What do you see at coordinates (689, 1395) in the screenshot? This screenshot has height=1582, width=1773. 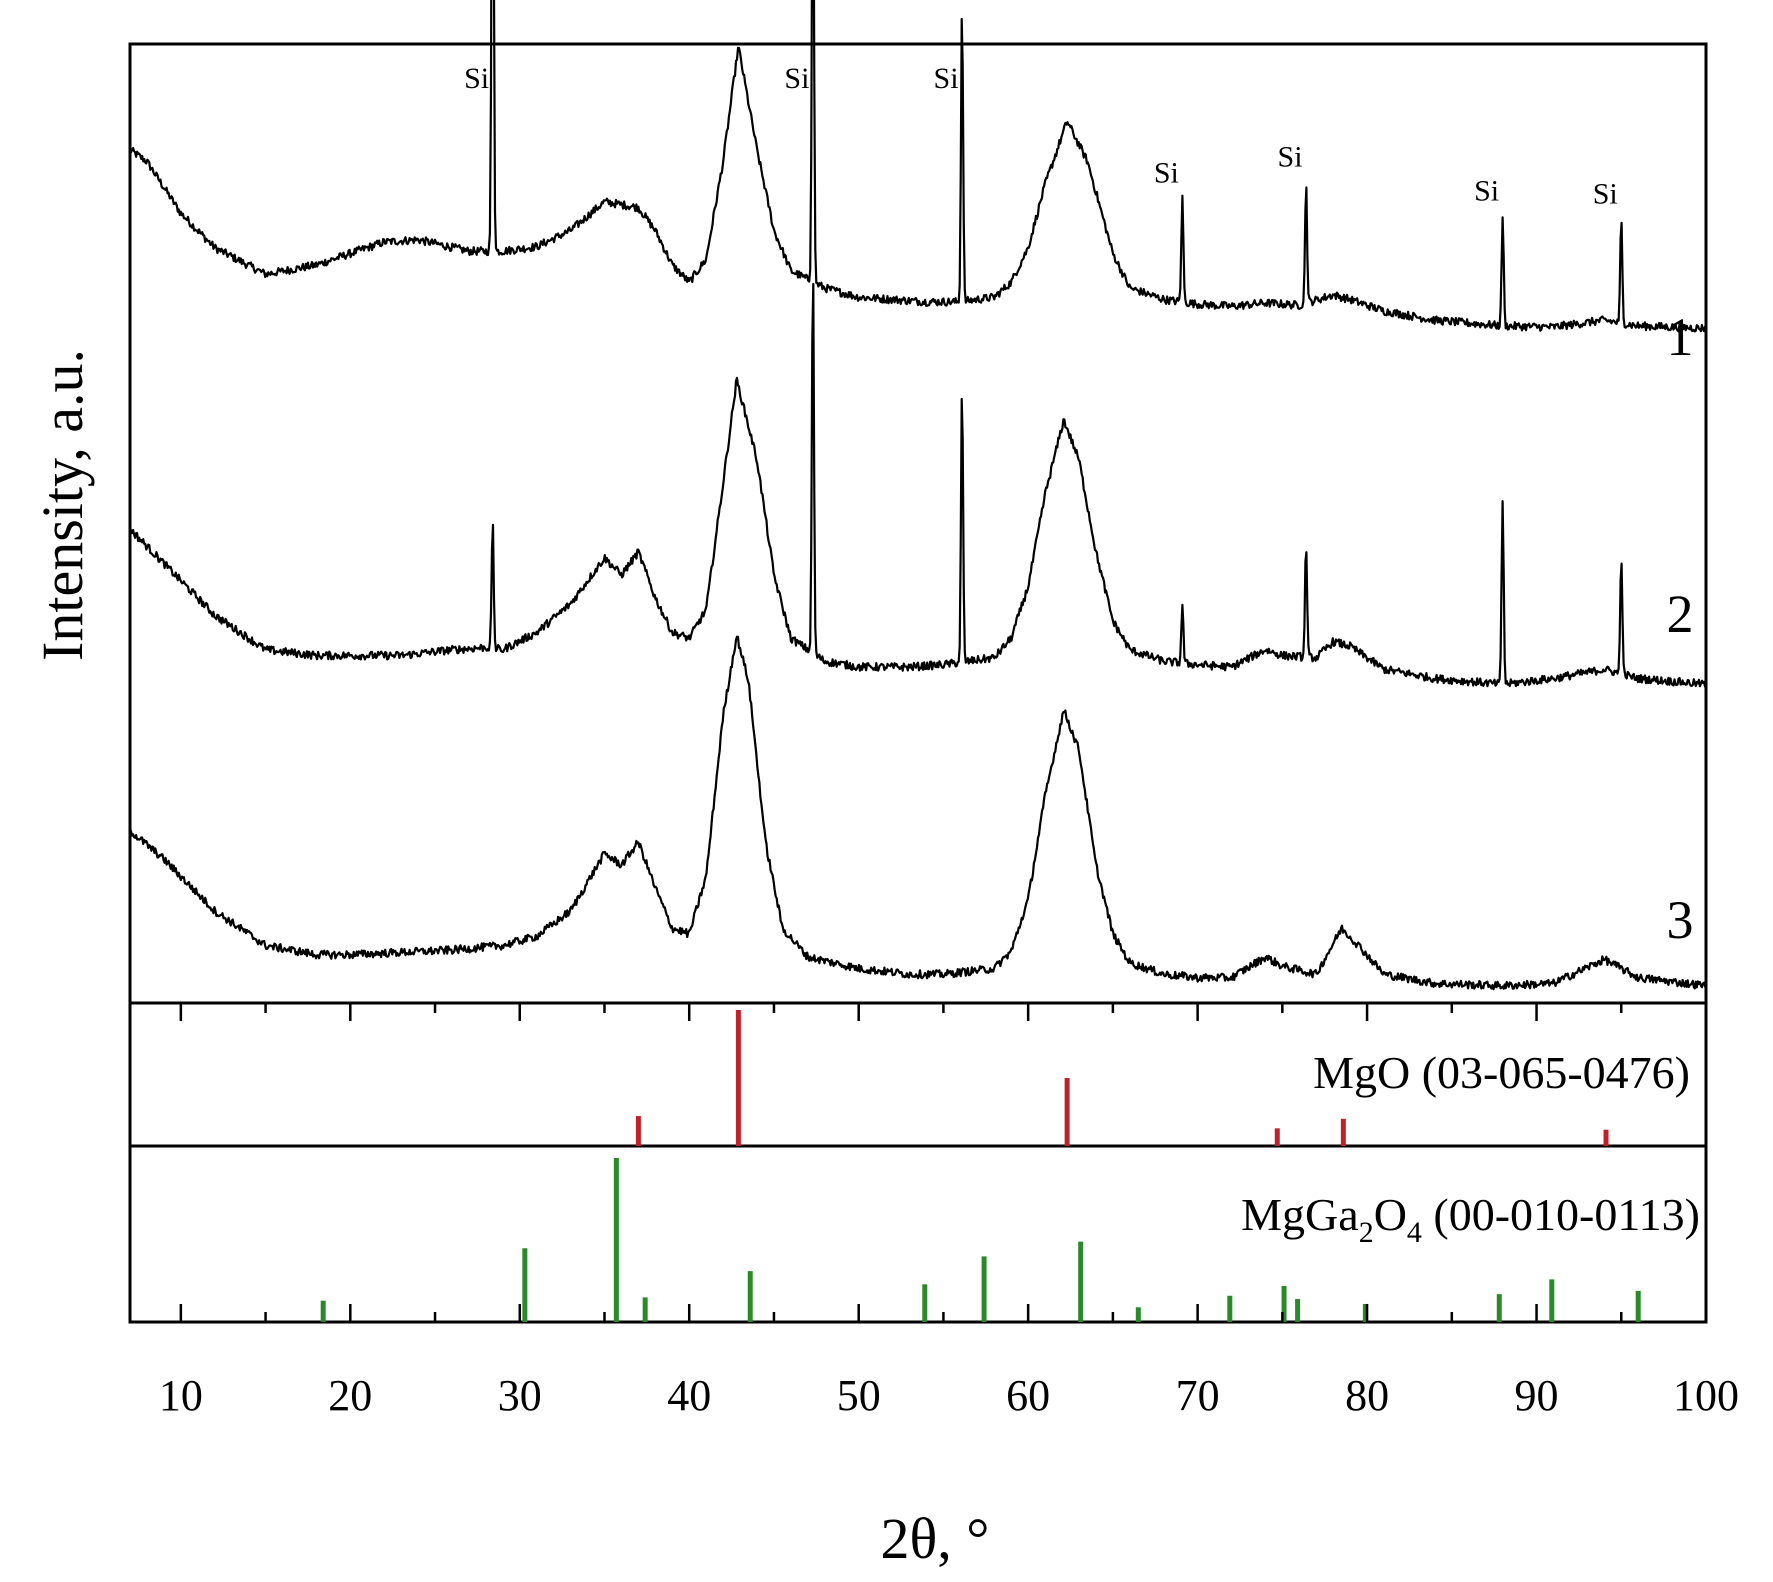 I see `x-tick-label-40: 40` at bounding box center [689, 1395].